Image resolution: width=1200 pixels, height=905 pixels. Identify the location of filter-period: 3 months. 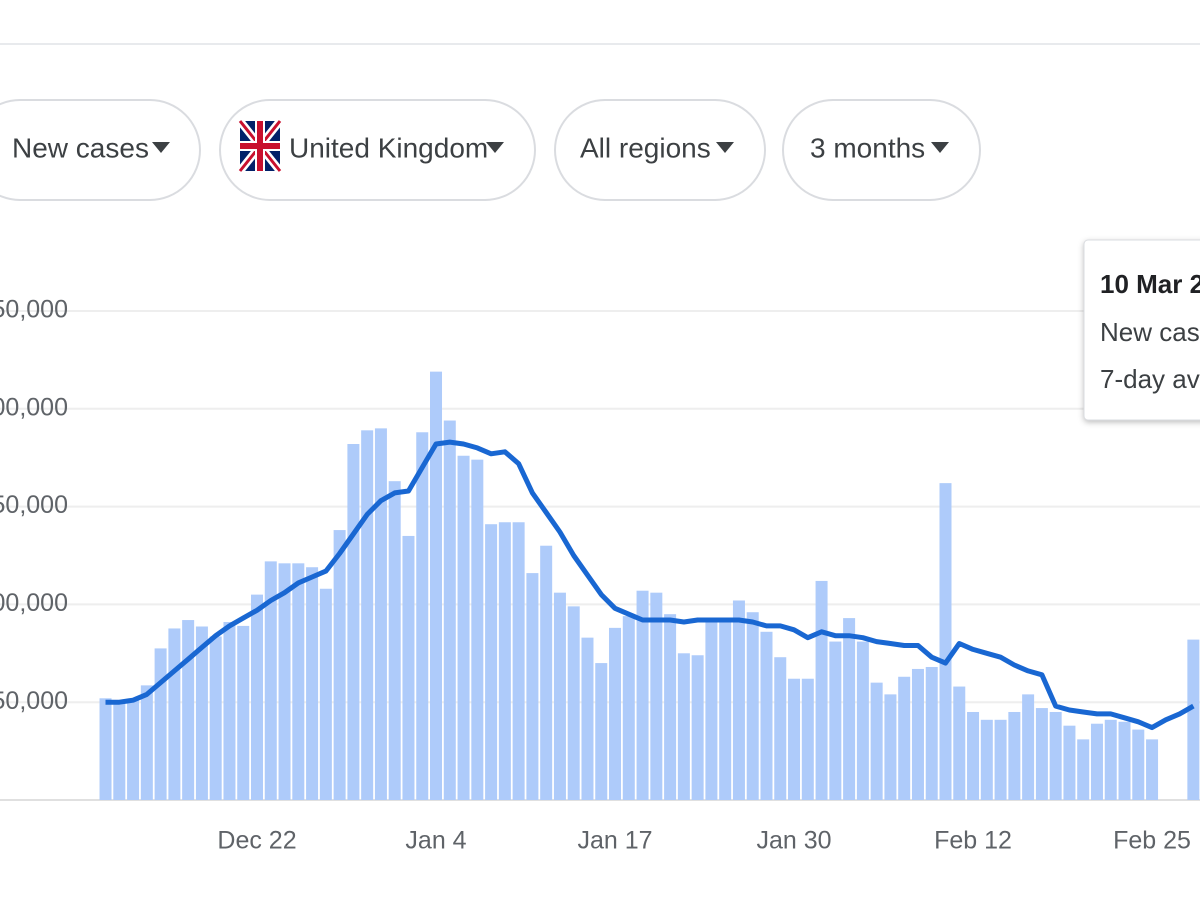
(881, 150).